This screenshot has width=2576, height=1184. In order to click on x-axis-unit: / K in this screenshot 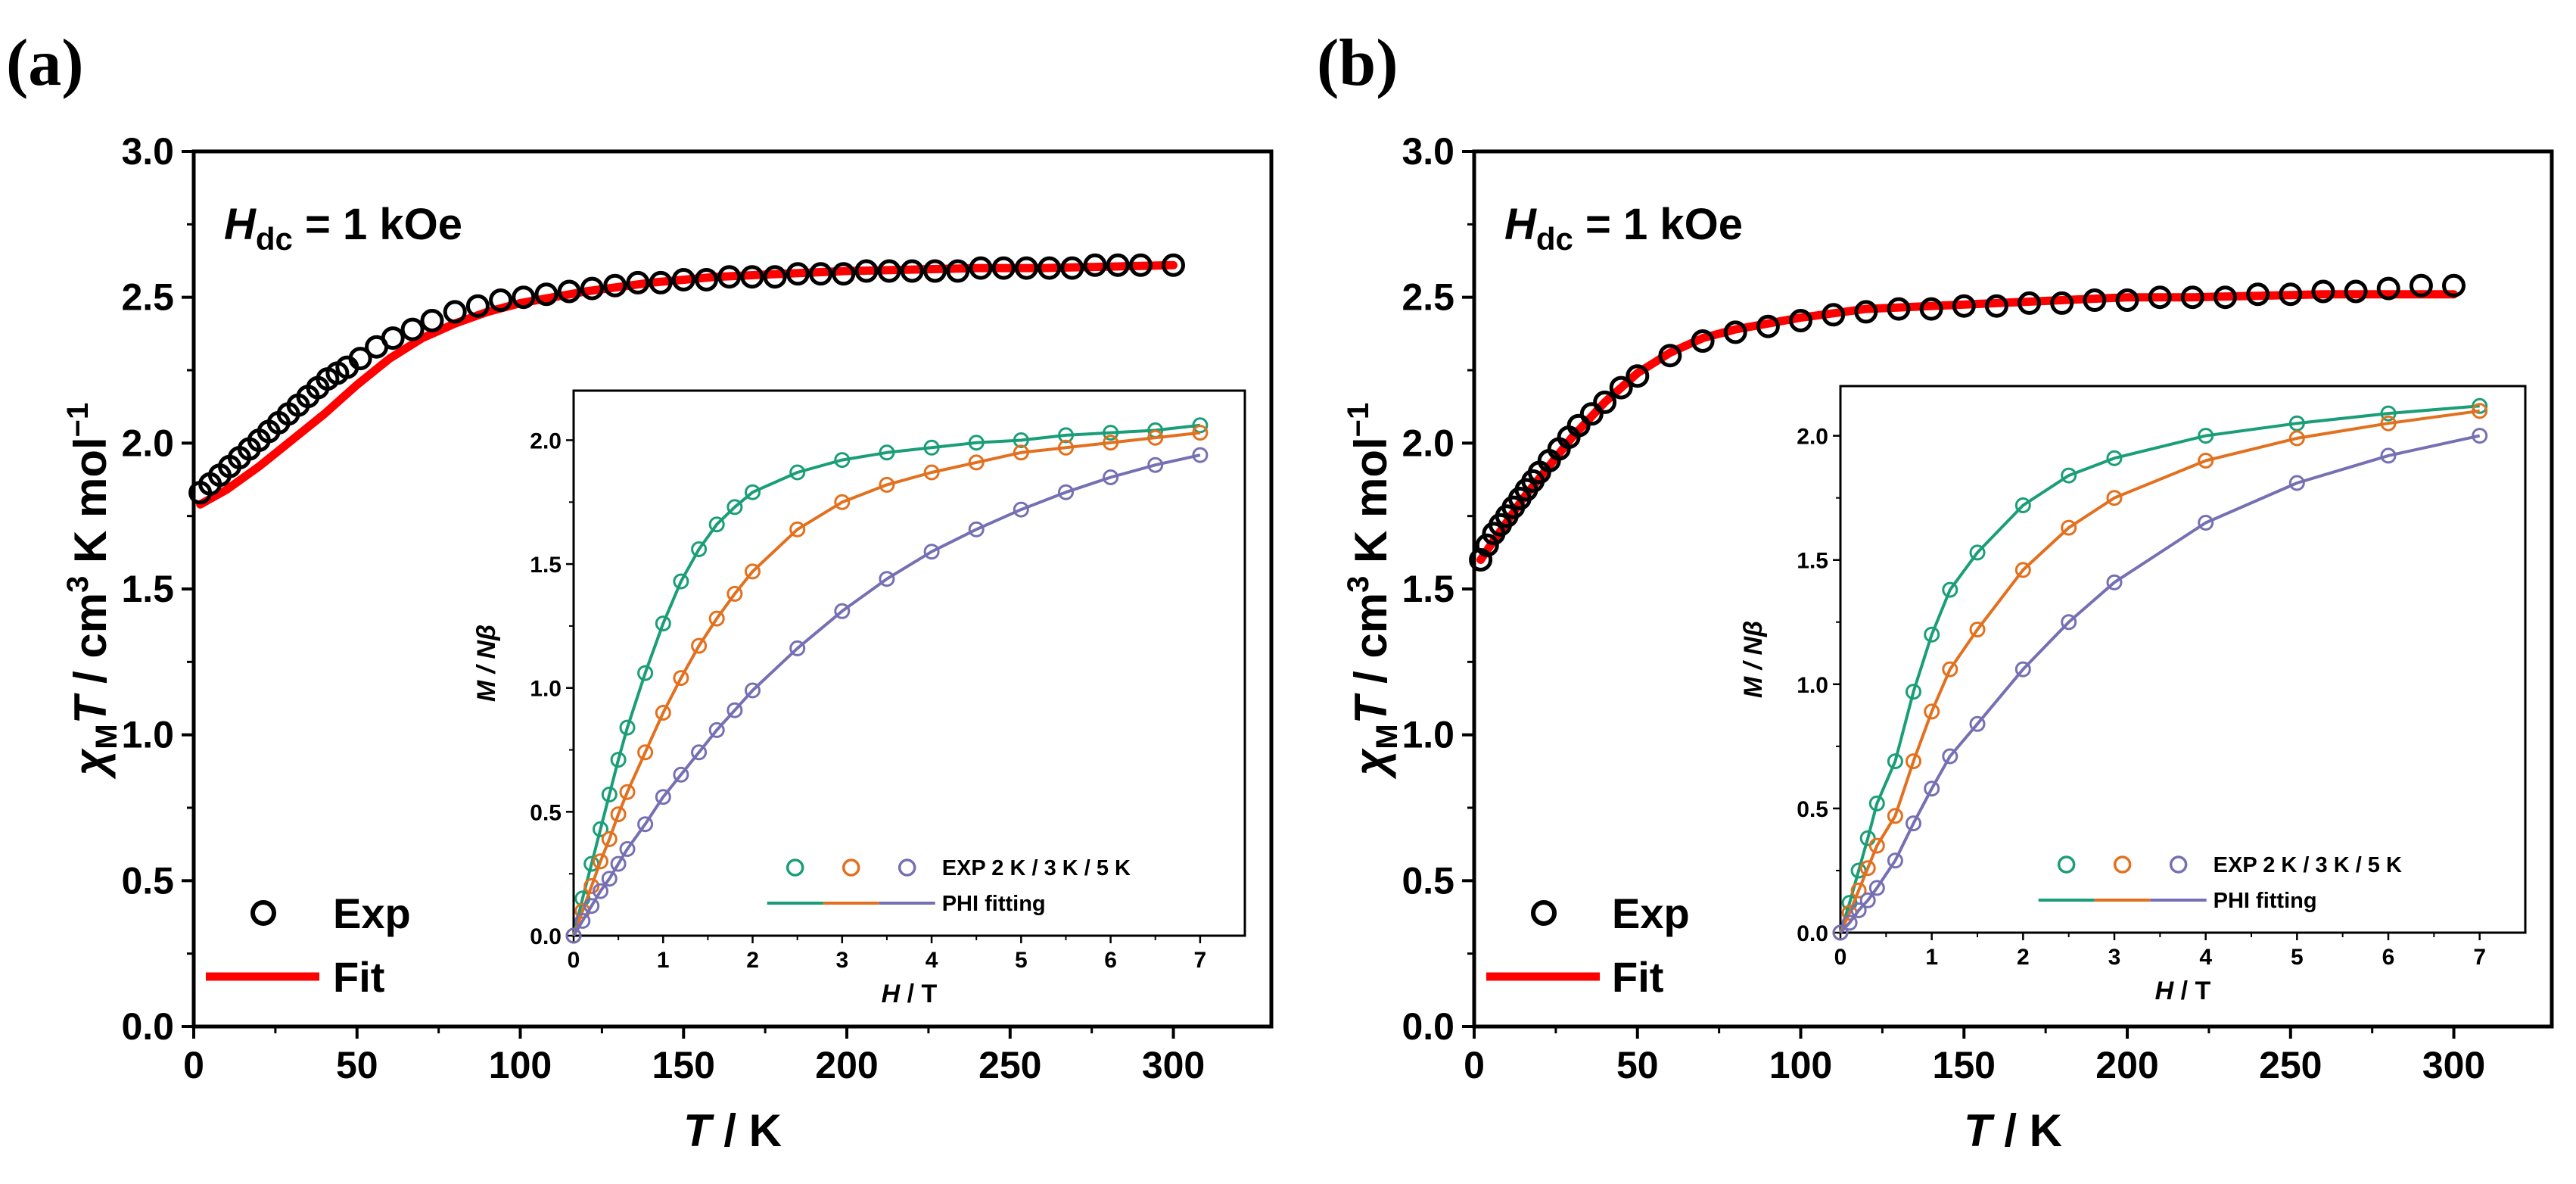, I will do `click(2027, 1131)`.